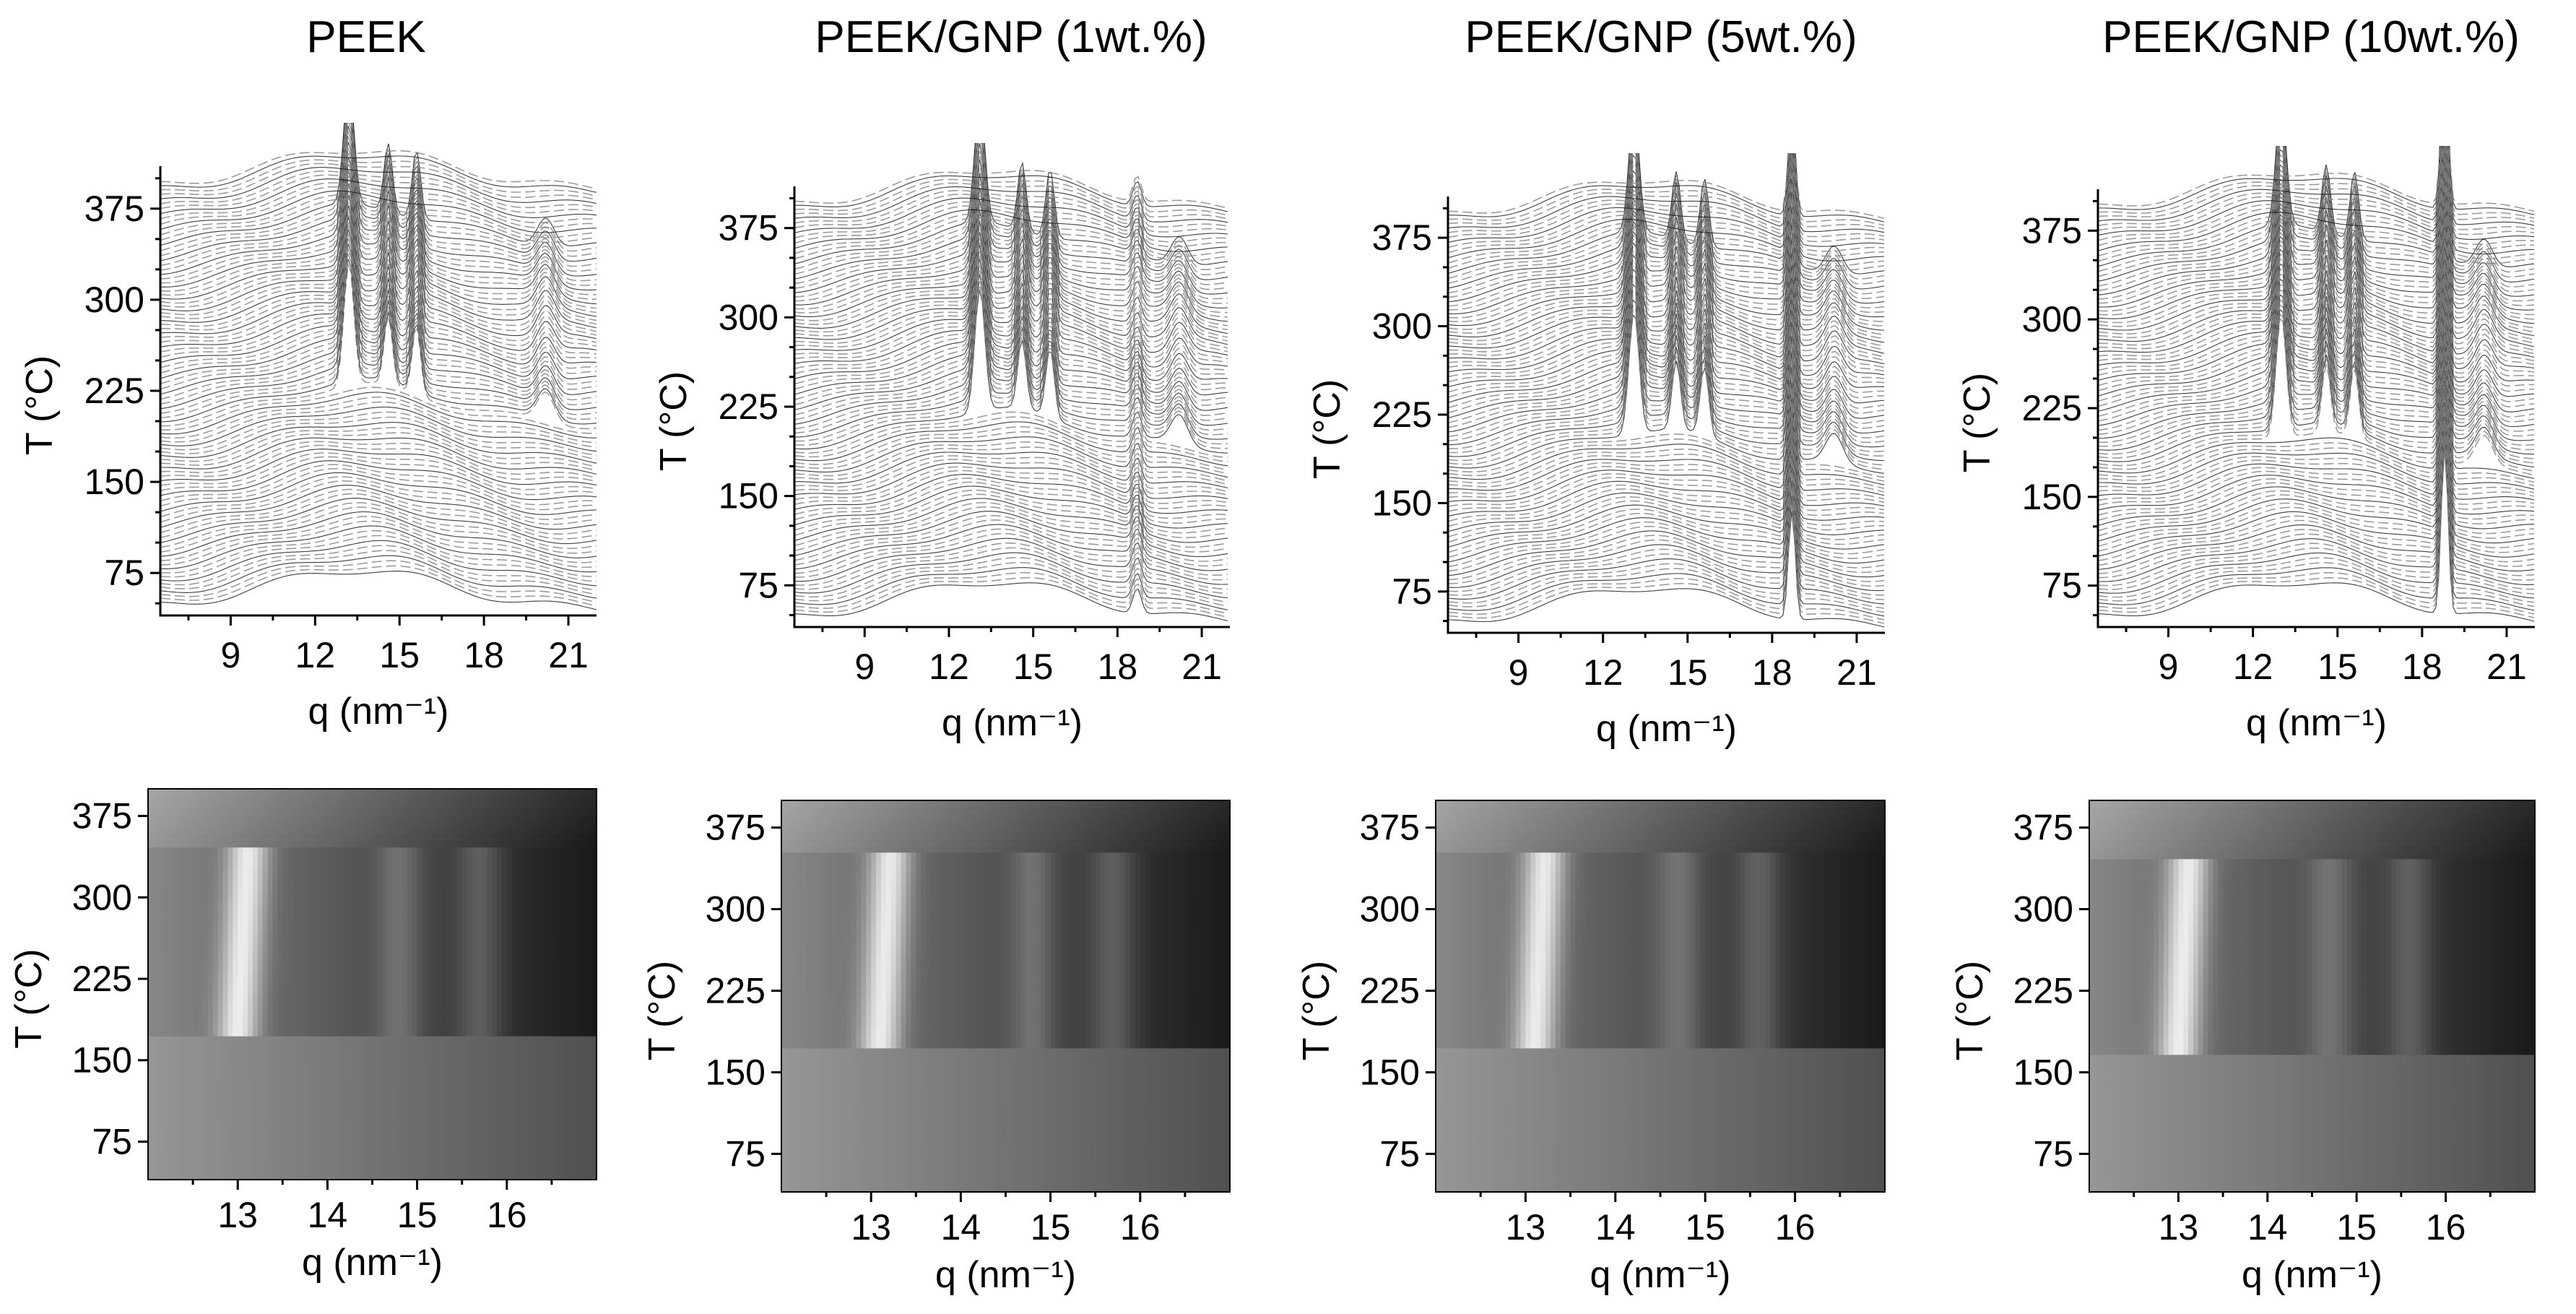  What do you see at coordinates (1402, 326) in the screenshot?
I see `y-tick-label: 300` at bounding box center [1402, 326].